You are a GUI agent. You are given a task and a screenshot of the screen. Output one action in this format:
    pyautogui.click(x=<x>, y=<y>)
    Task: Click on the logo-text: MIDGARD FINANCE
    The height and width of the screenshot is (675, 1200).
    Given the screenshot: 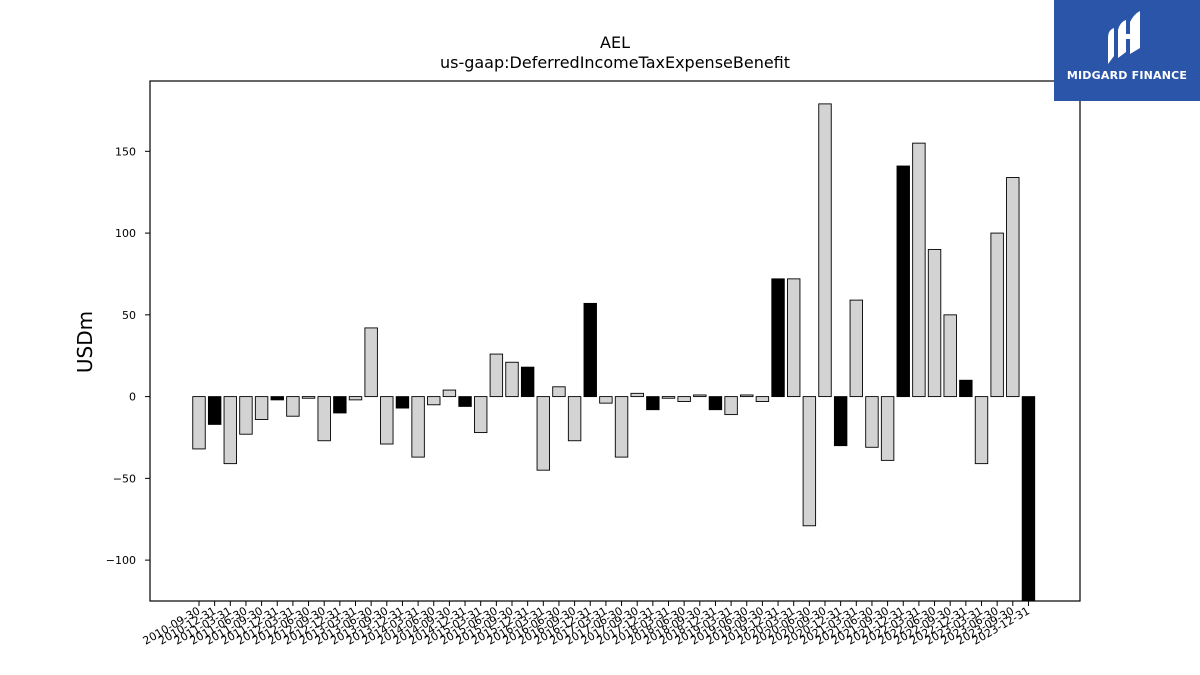 What is the action you would take?
    pyautogui.click(x=1127, y=75)
    